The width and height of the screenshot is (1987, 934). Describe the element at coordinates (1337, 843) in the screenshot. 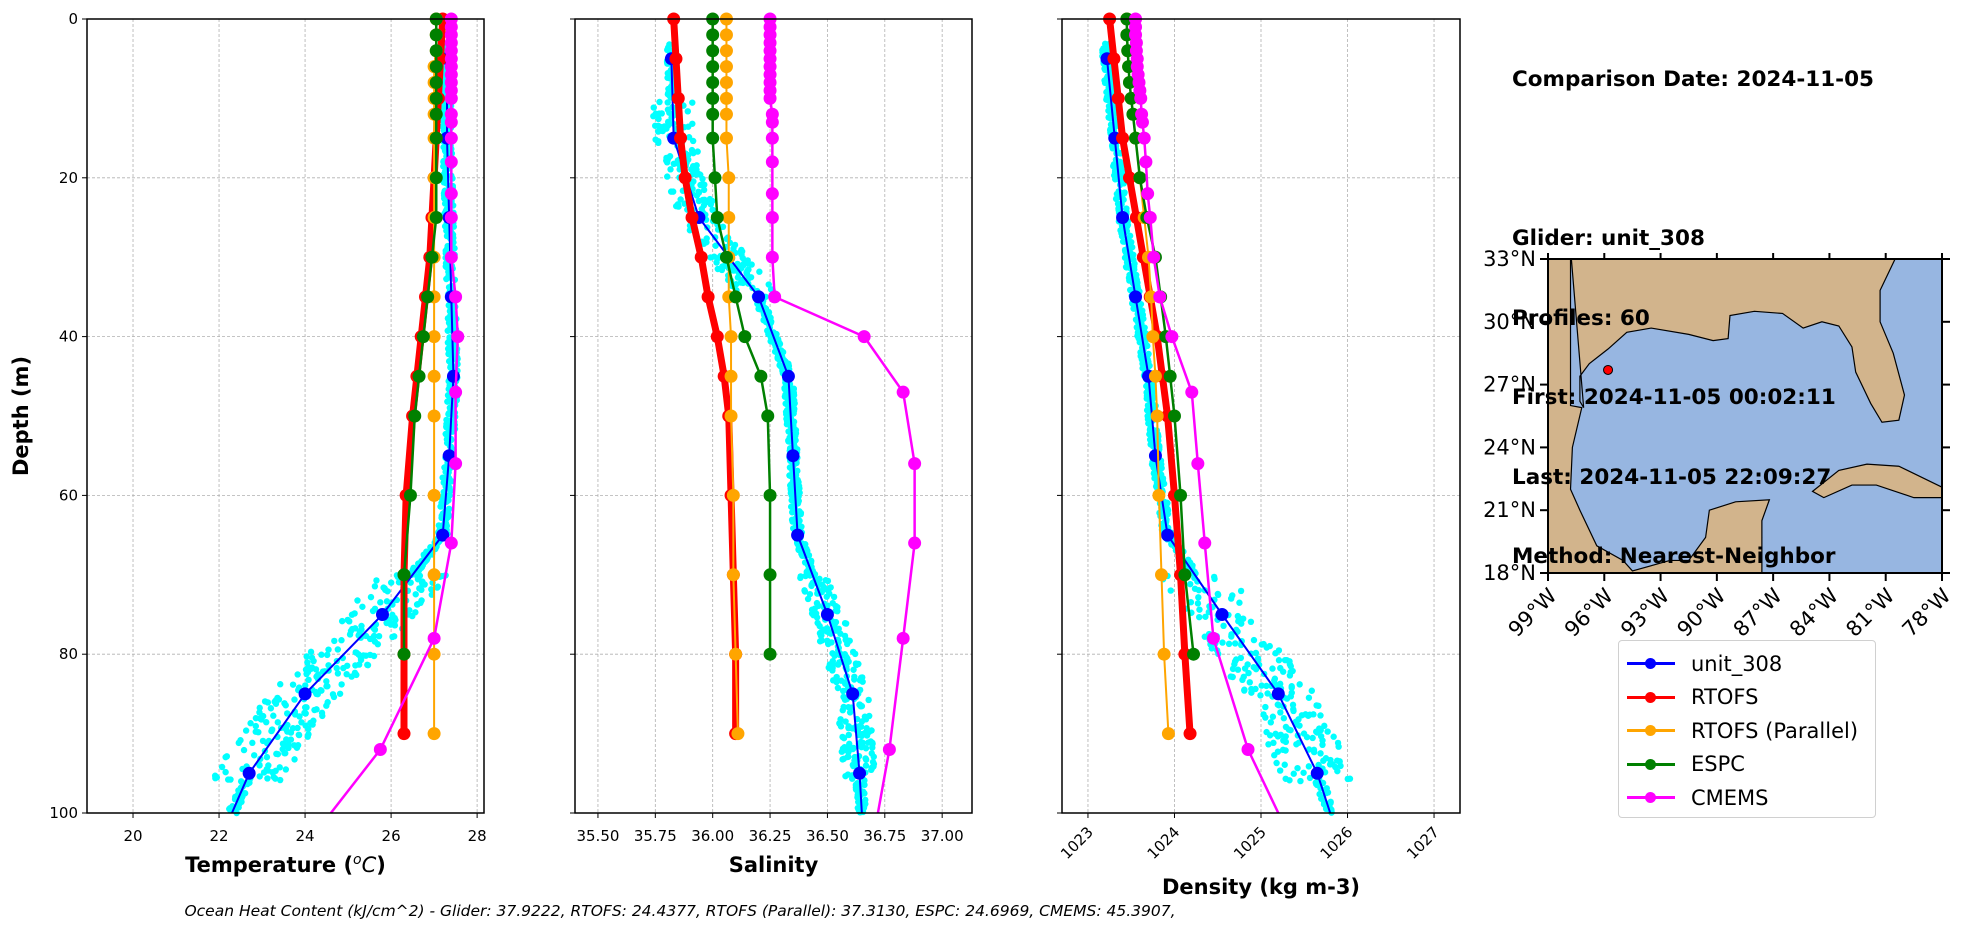

I see `x-tick-label: 1026` at that location.